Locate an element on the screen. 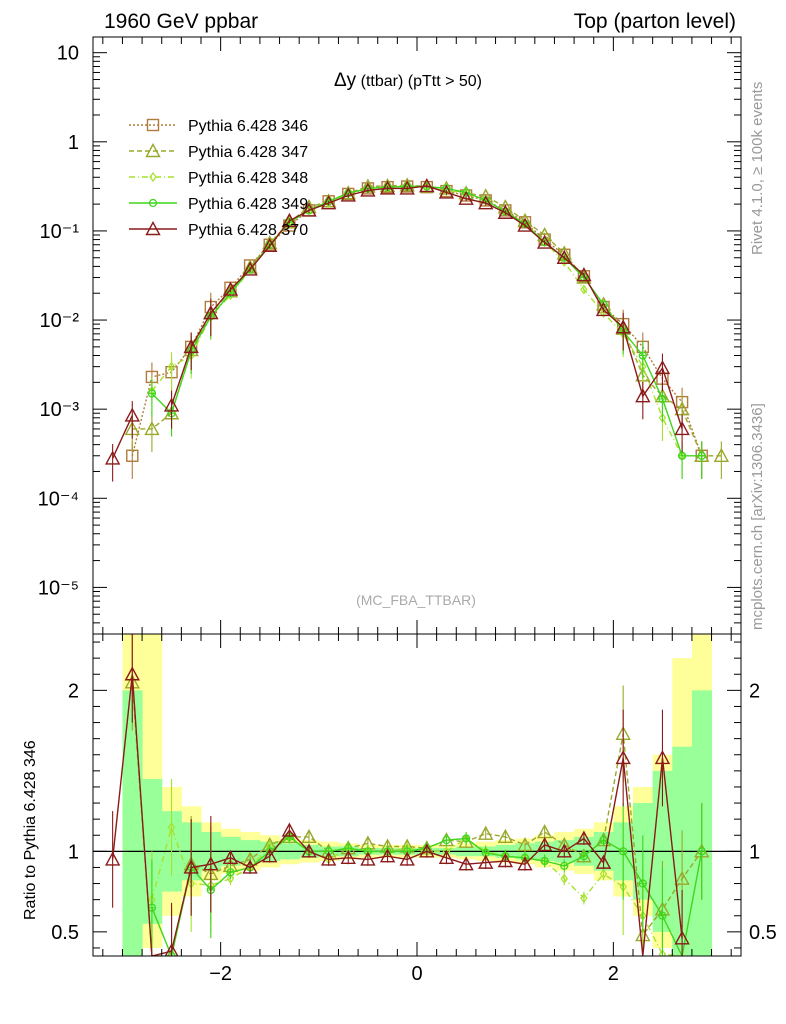  legend-label: Pythia 6.428 347 is located at coordinates (248, 152).